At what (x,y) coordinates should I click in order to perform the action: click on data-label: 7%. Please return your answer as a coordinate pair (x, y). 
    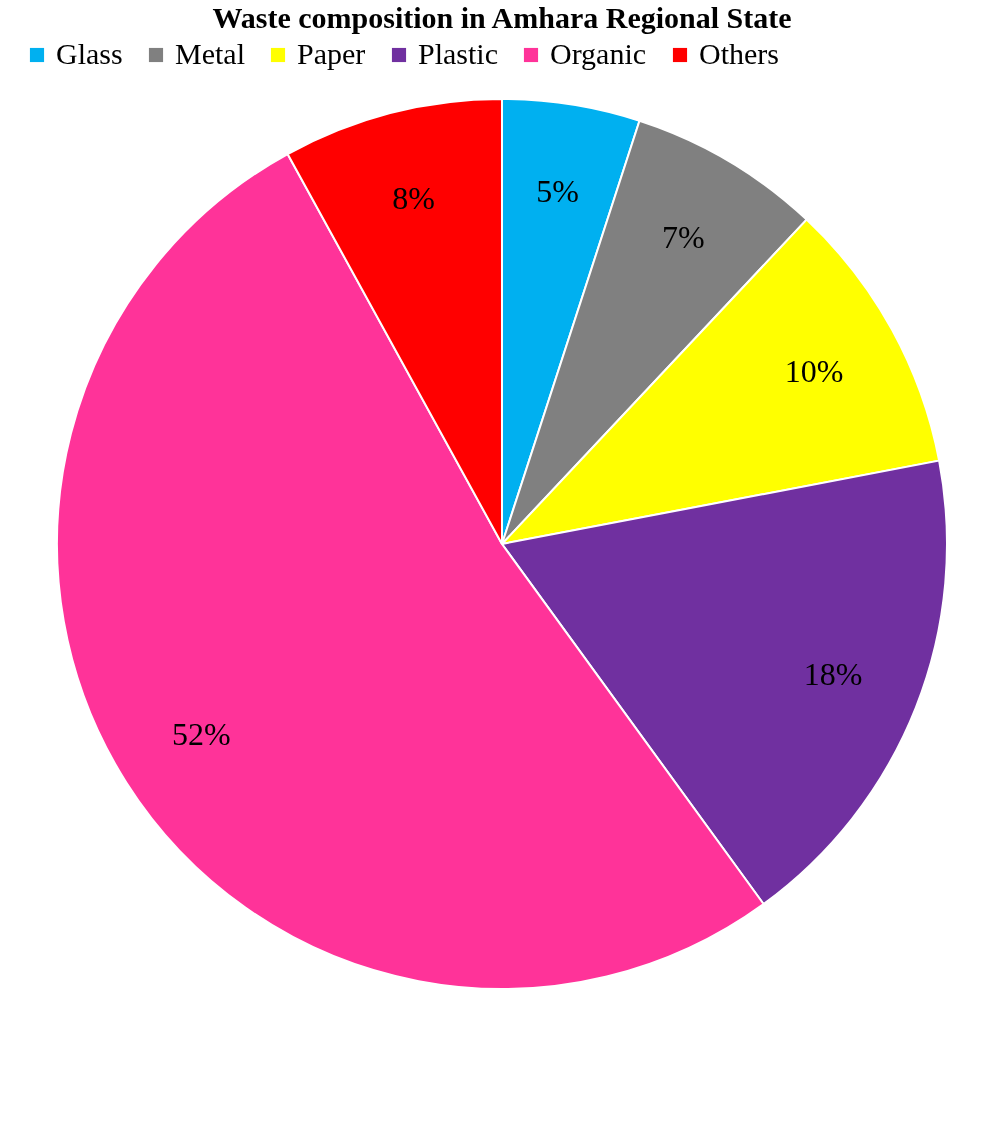
    Looking at the image, I should click on (683, 236).